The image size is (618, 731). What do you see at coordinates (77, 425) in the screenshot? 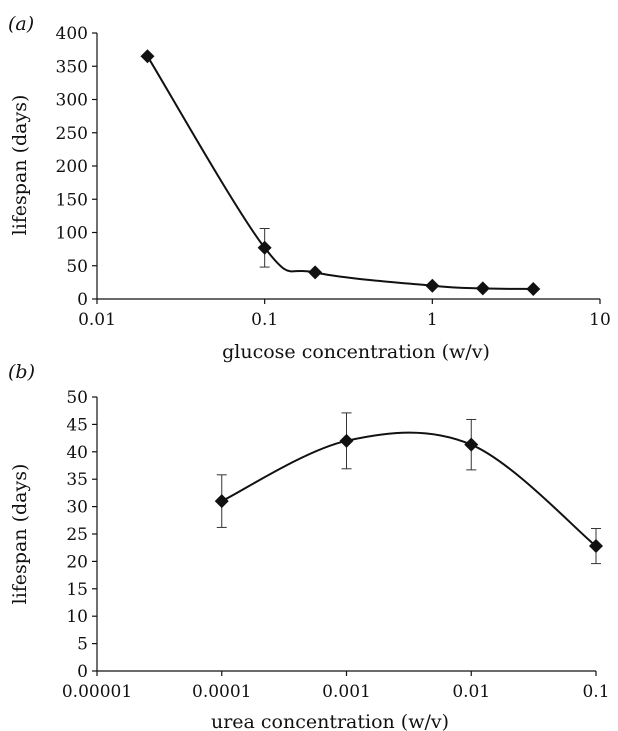
I see `y-tick-label-b: 45` at bounding box center [77, 425].